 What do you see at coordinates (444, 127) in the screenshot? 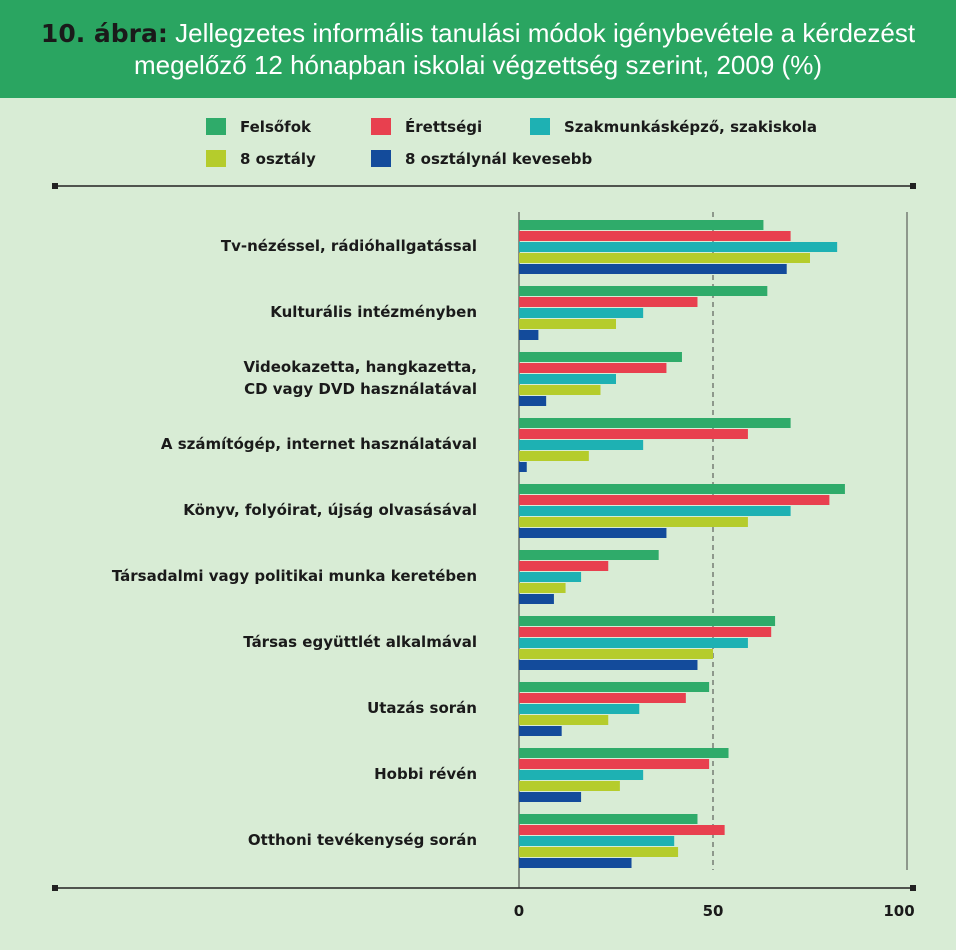
I see `legend-label: Érettségi` at bounding box center [444, 127].